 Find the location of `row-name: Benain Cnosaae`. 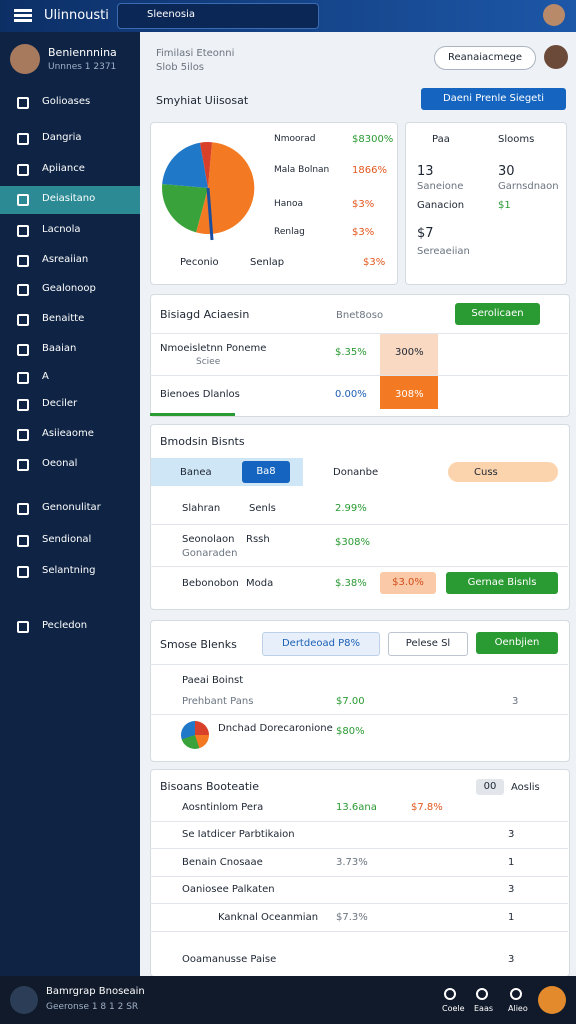

row-name: Benain Cnosaae is located at coordinates (222, 862).